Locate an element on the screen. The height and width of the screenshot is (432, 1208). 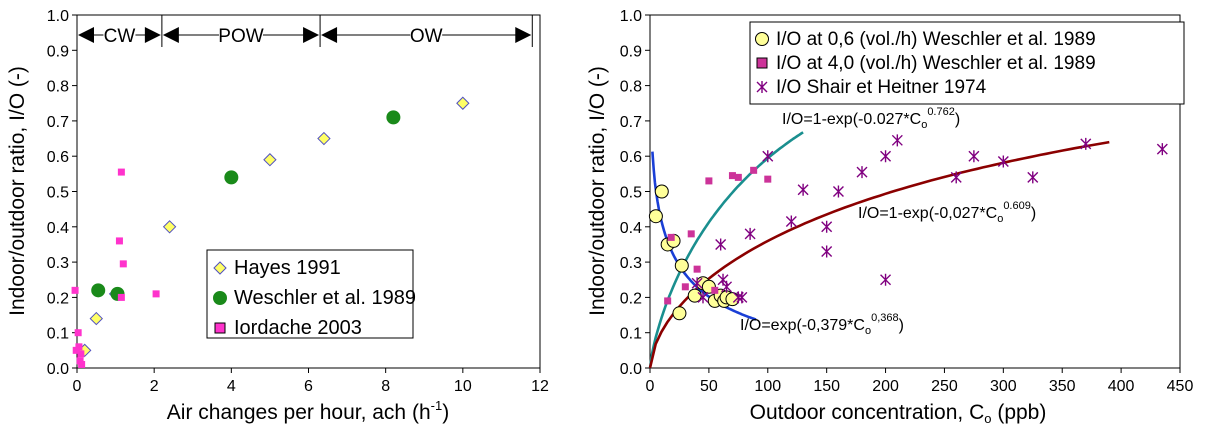
series is located at coordinates (115, 268).